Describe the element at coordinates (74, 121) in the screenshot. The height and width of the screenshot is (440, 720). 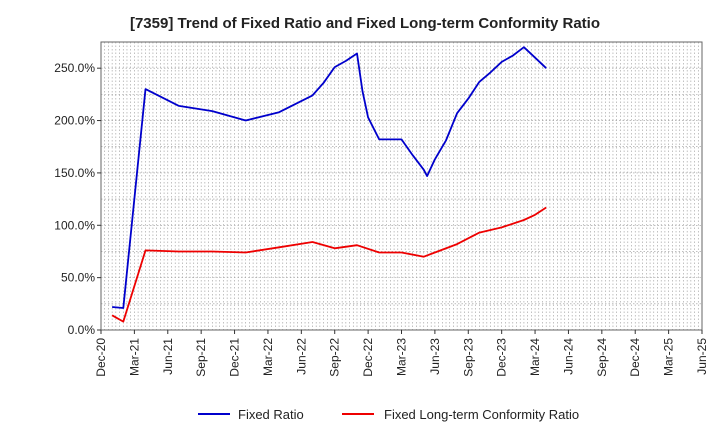
I see `y-tick-label: 200.0%` at that location.